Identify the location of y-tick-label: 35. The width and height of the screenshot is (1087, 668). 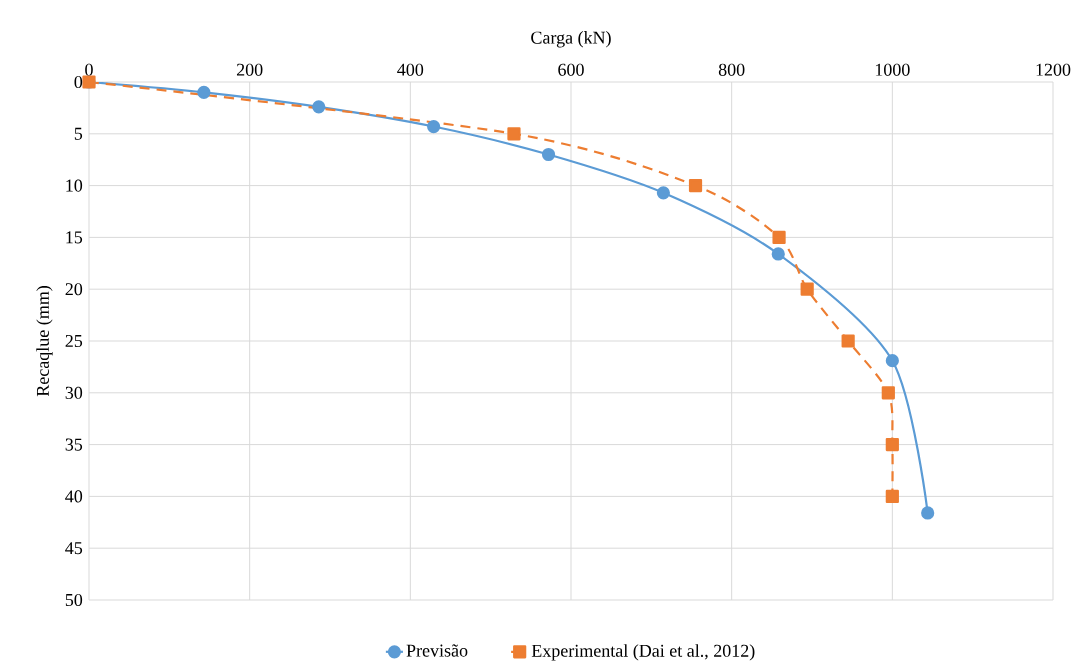
(74, 444).